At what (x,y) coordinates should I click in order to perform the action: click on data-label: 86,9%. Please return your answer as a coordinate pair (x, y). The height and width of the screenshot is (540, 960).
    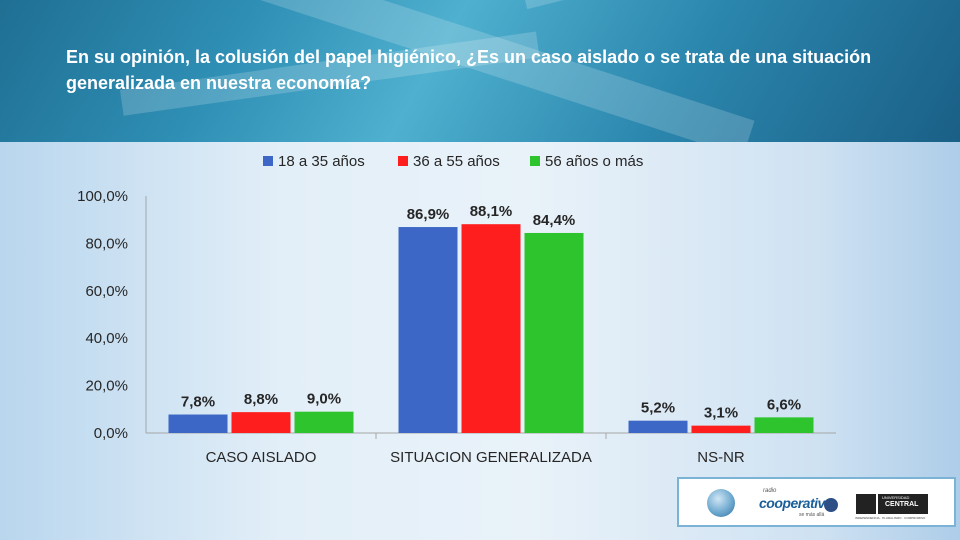
    Looking at the image, I should click on (428, 214).